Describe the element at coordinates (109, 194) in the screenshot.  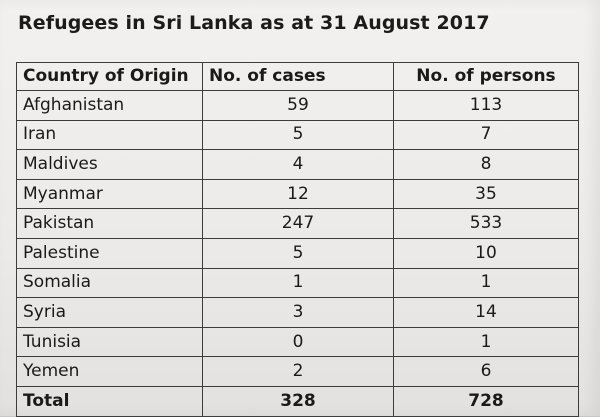
I see `country-cell: Myanmar` at that location.